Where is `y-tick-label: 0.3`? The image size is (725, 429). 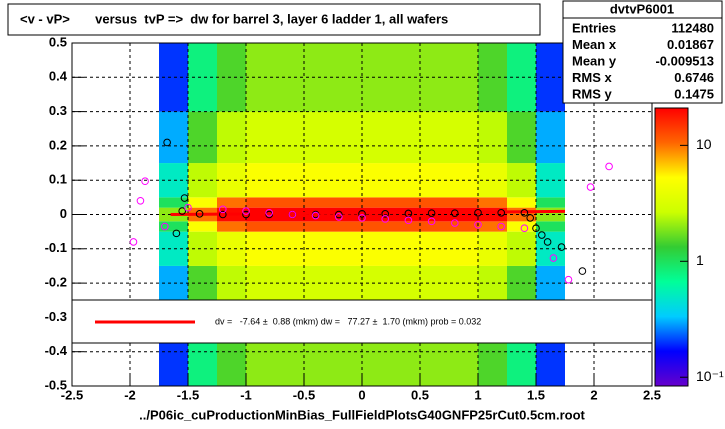
y-tick-label: 0.3 is located at coordinates (58, 110).